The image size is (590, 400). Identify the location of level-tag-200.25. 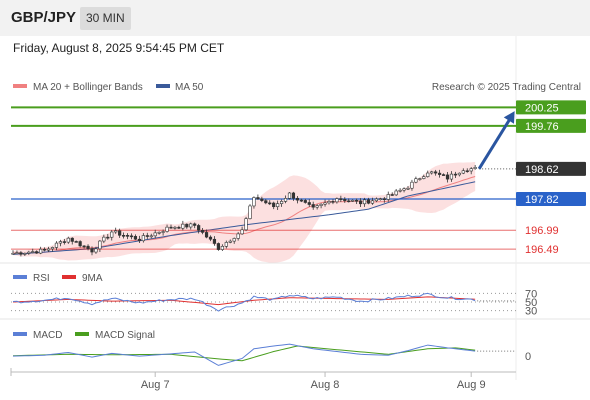
(551, 107).